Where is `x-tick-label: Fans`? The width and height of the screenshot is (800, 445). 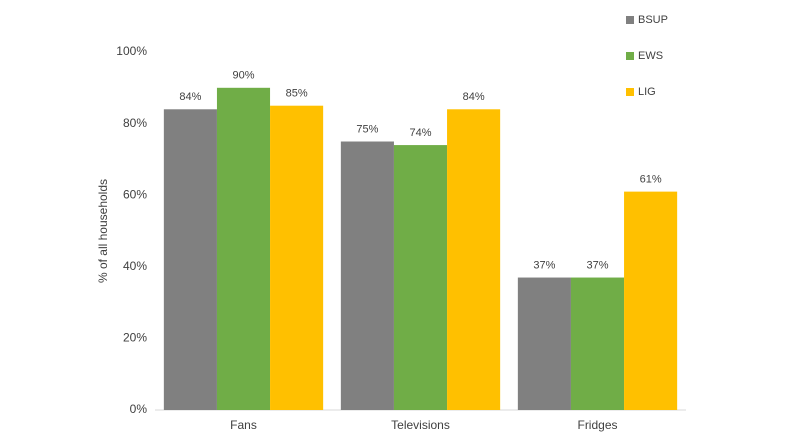
x-tick-label: Fans is located at coordinates (243, 425).